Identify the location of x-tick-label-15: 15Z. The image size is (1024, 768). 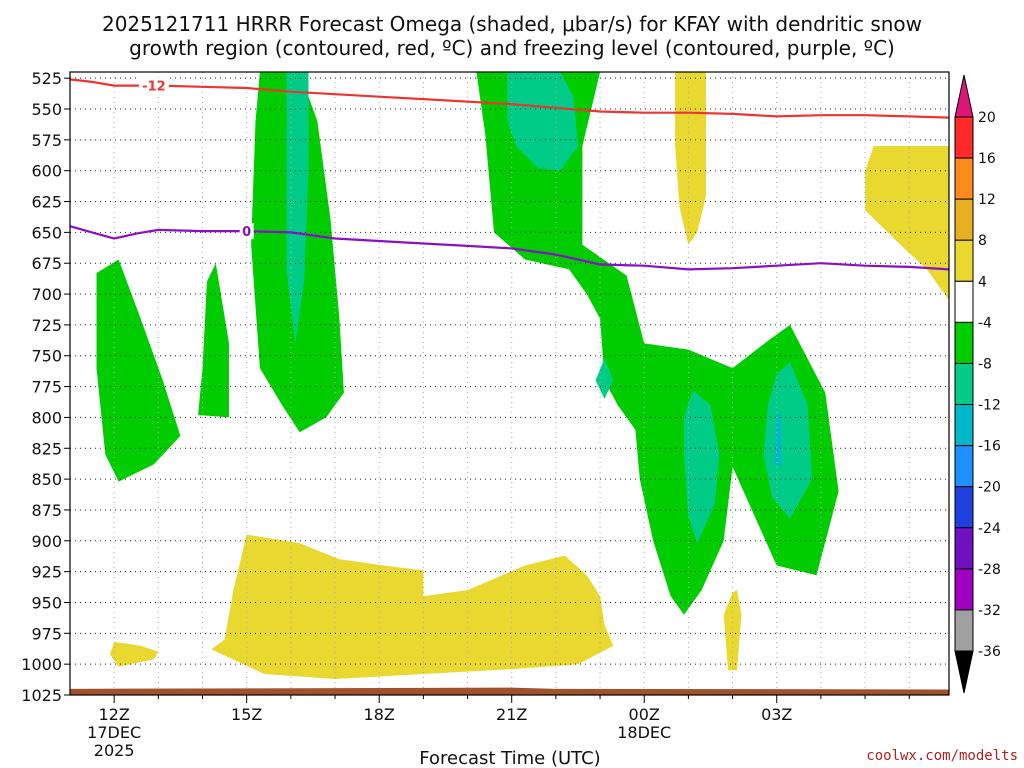
(246, 714).